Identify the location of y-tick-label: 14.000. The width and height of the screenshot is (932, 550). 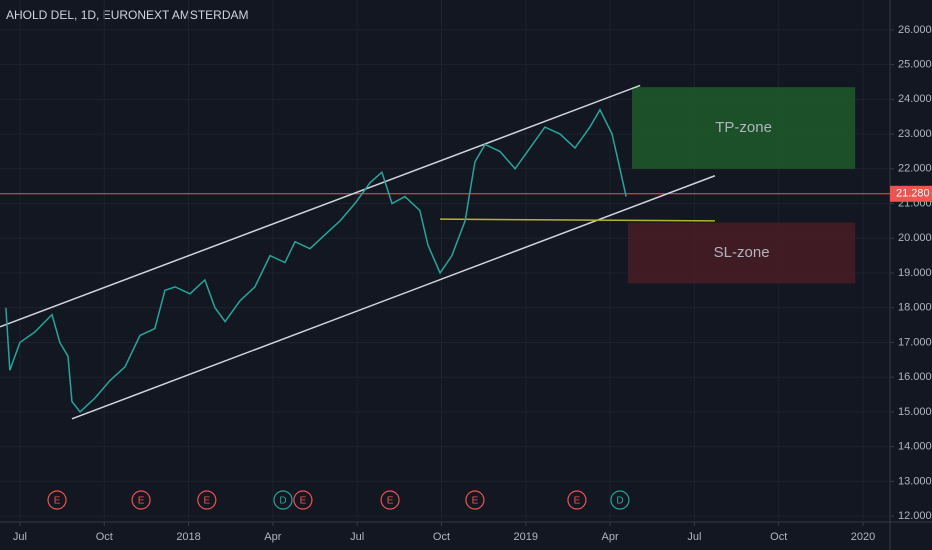
(915, 447).